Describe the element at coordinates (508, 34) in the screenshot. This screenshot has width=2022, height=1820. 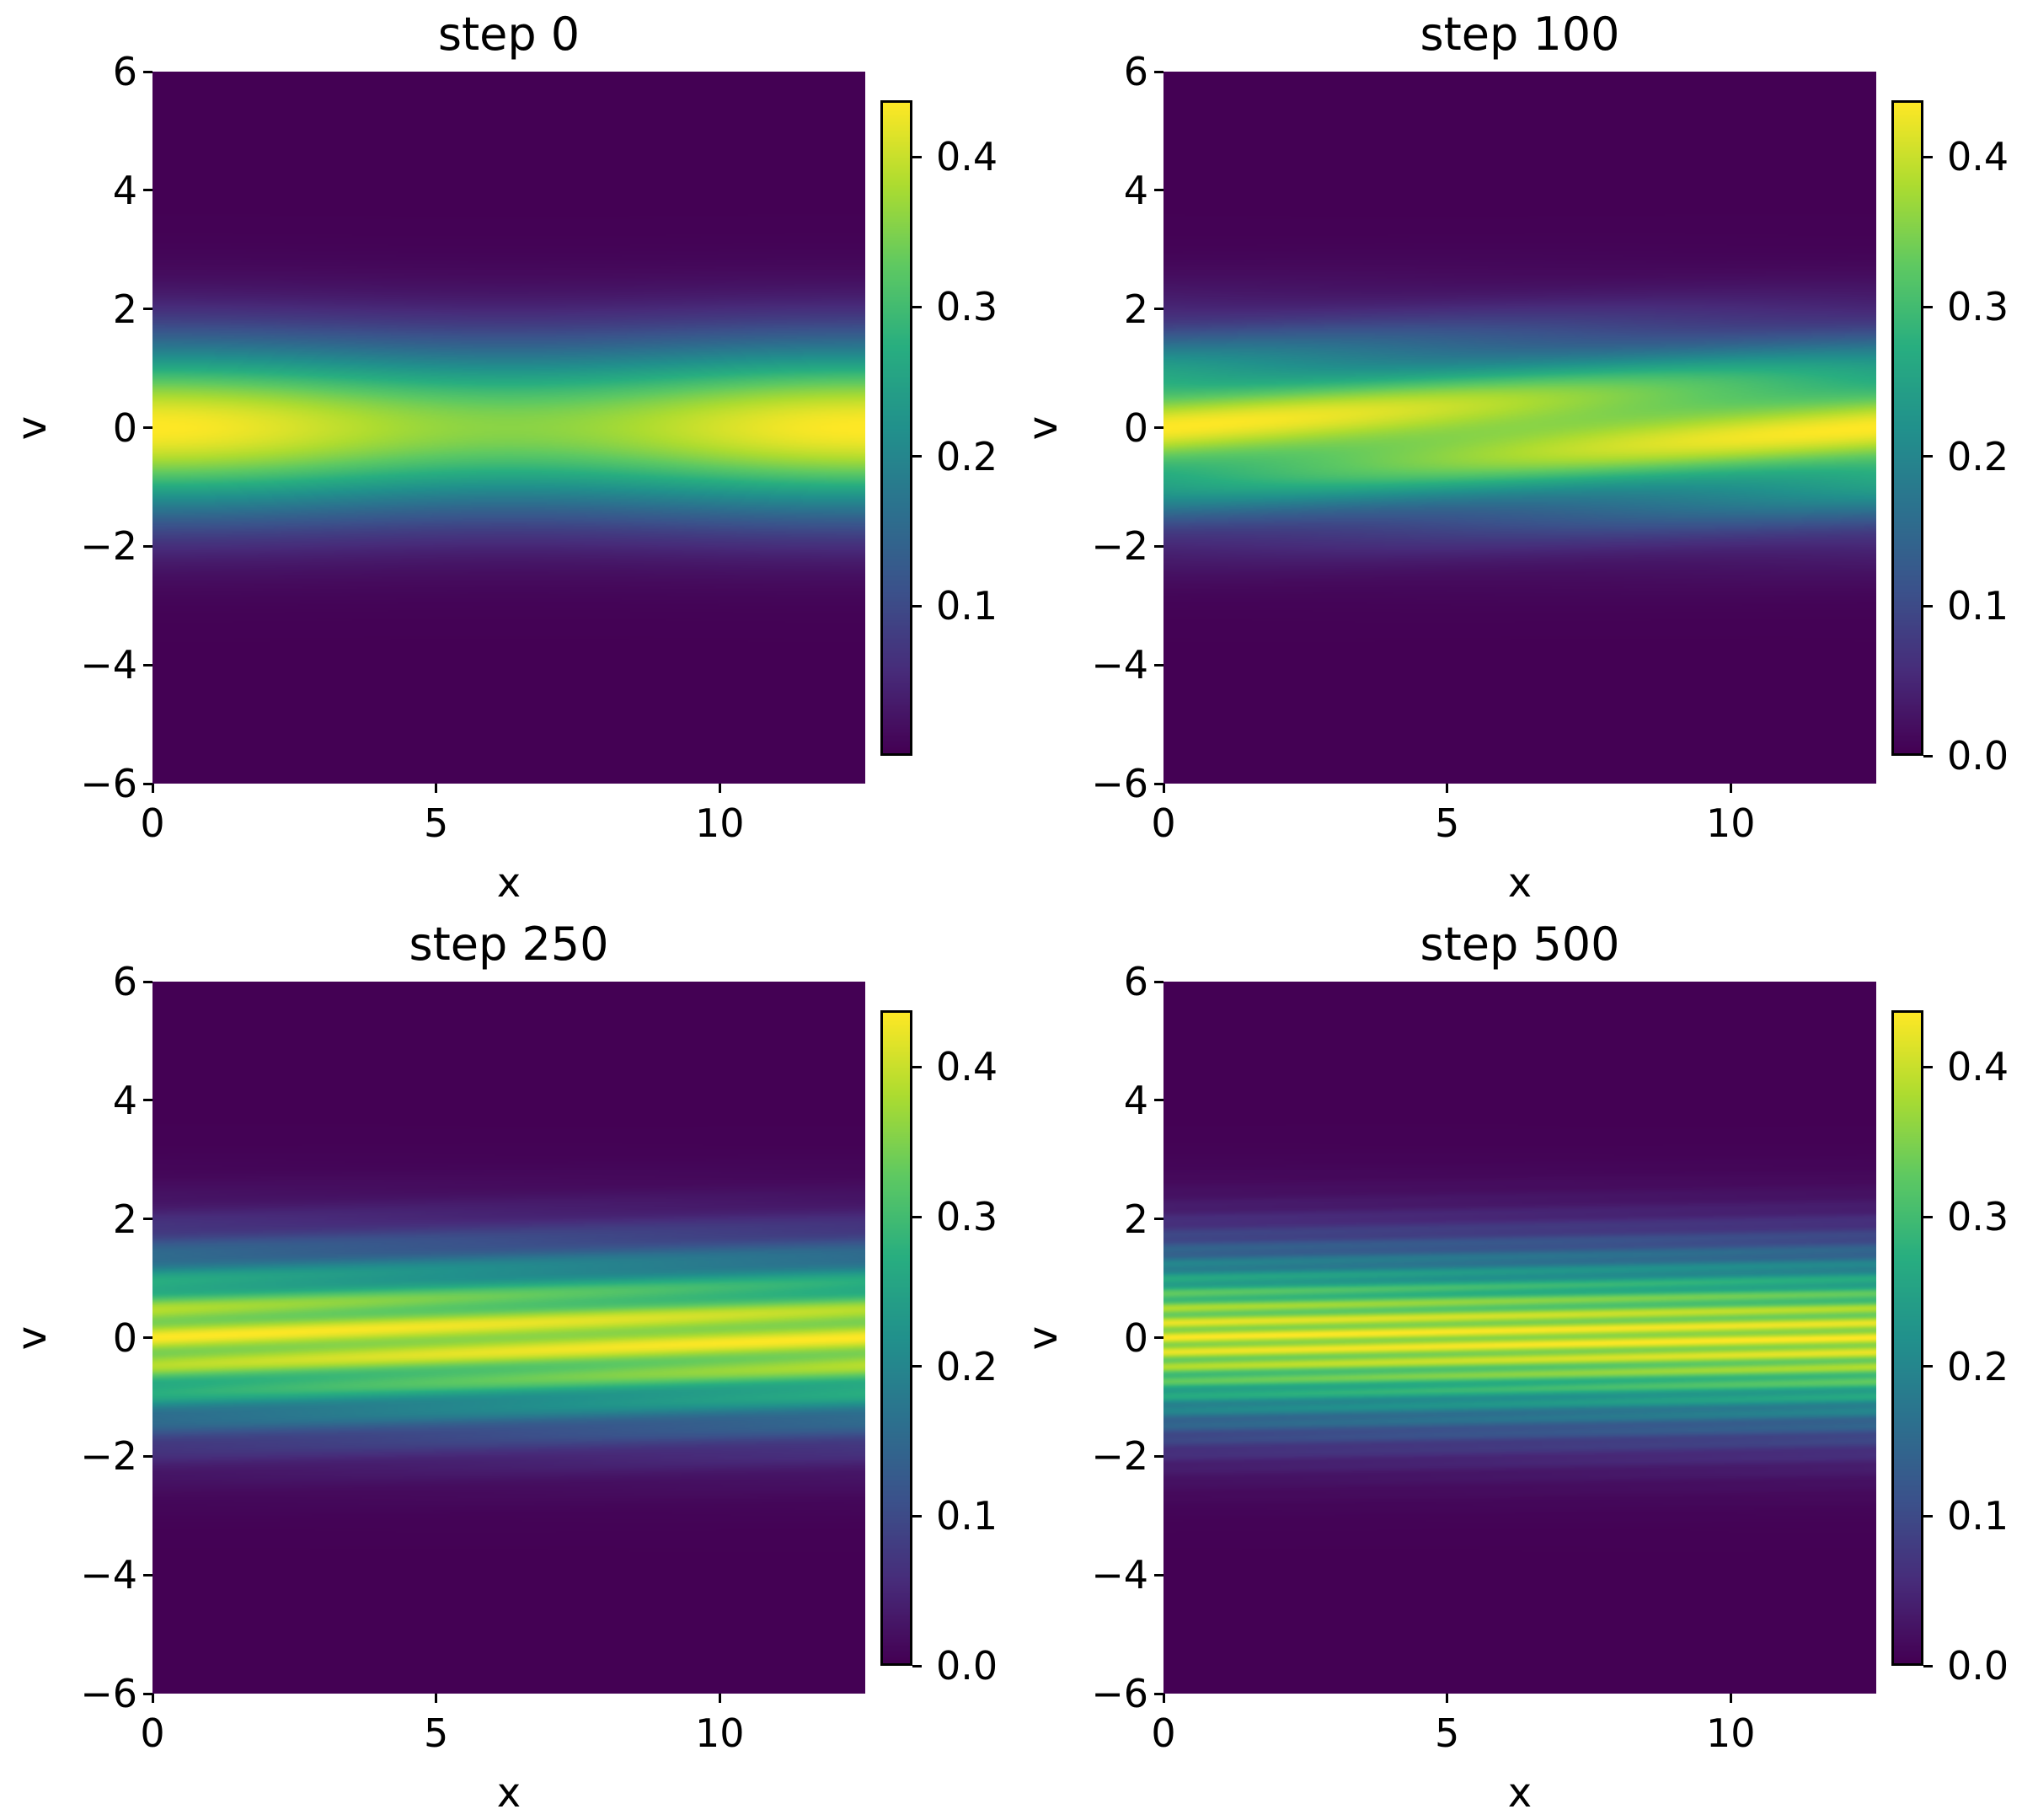
I see `panel-title: step 0` at that location.